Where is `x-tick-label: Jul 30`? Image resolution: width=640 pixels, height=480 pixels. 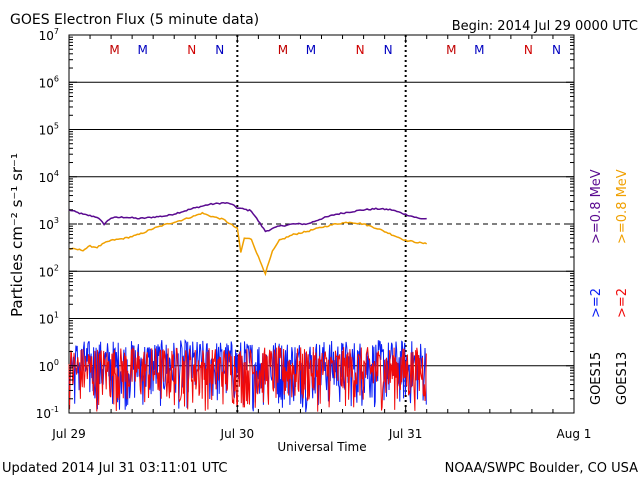
x-tick-label: Jul 30 is located at coordinates (237, 434).